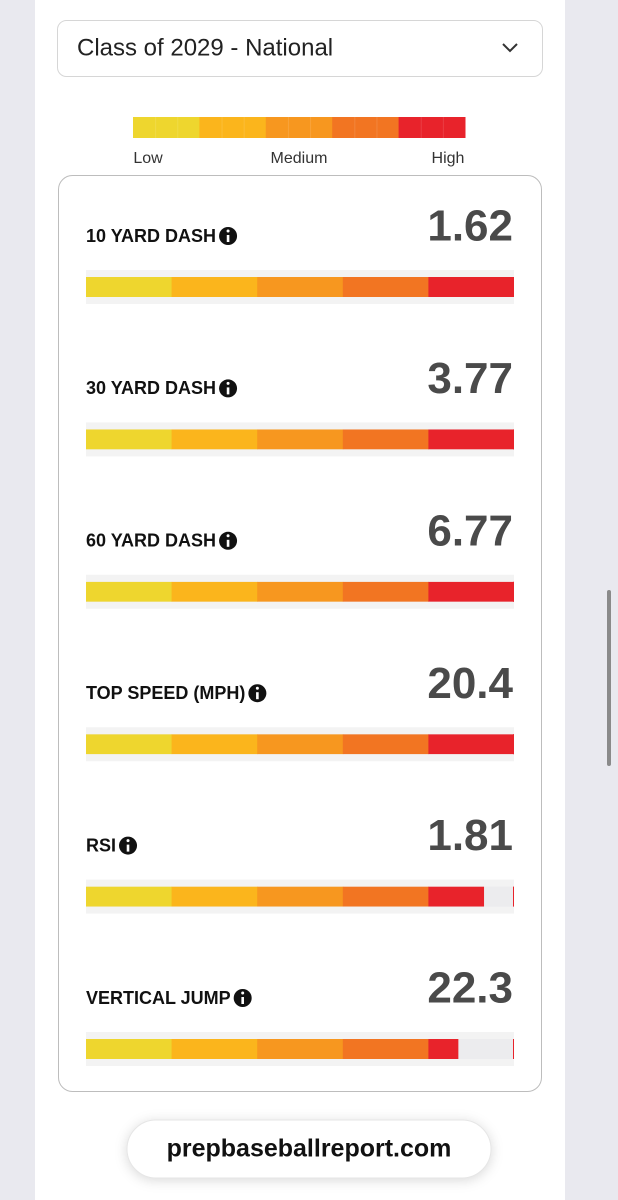 This screenshot has width=618, height=1200. What do you see at coordinates (101, 845) in the screenshot?
I see `metric-name: RSI` at bounding box center [101, 845].